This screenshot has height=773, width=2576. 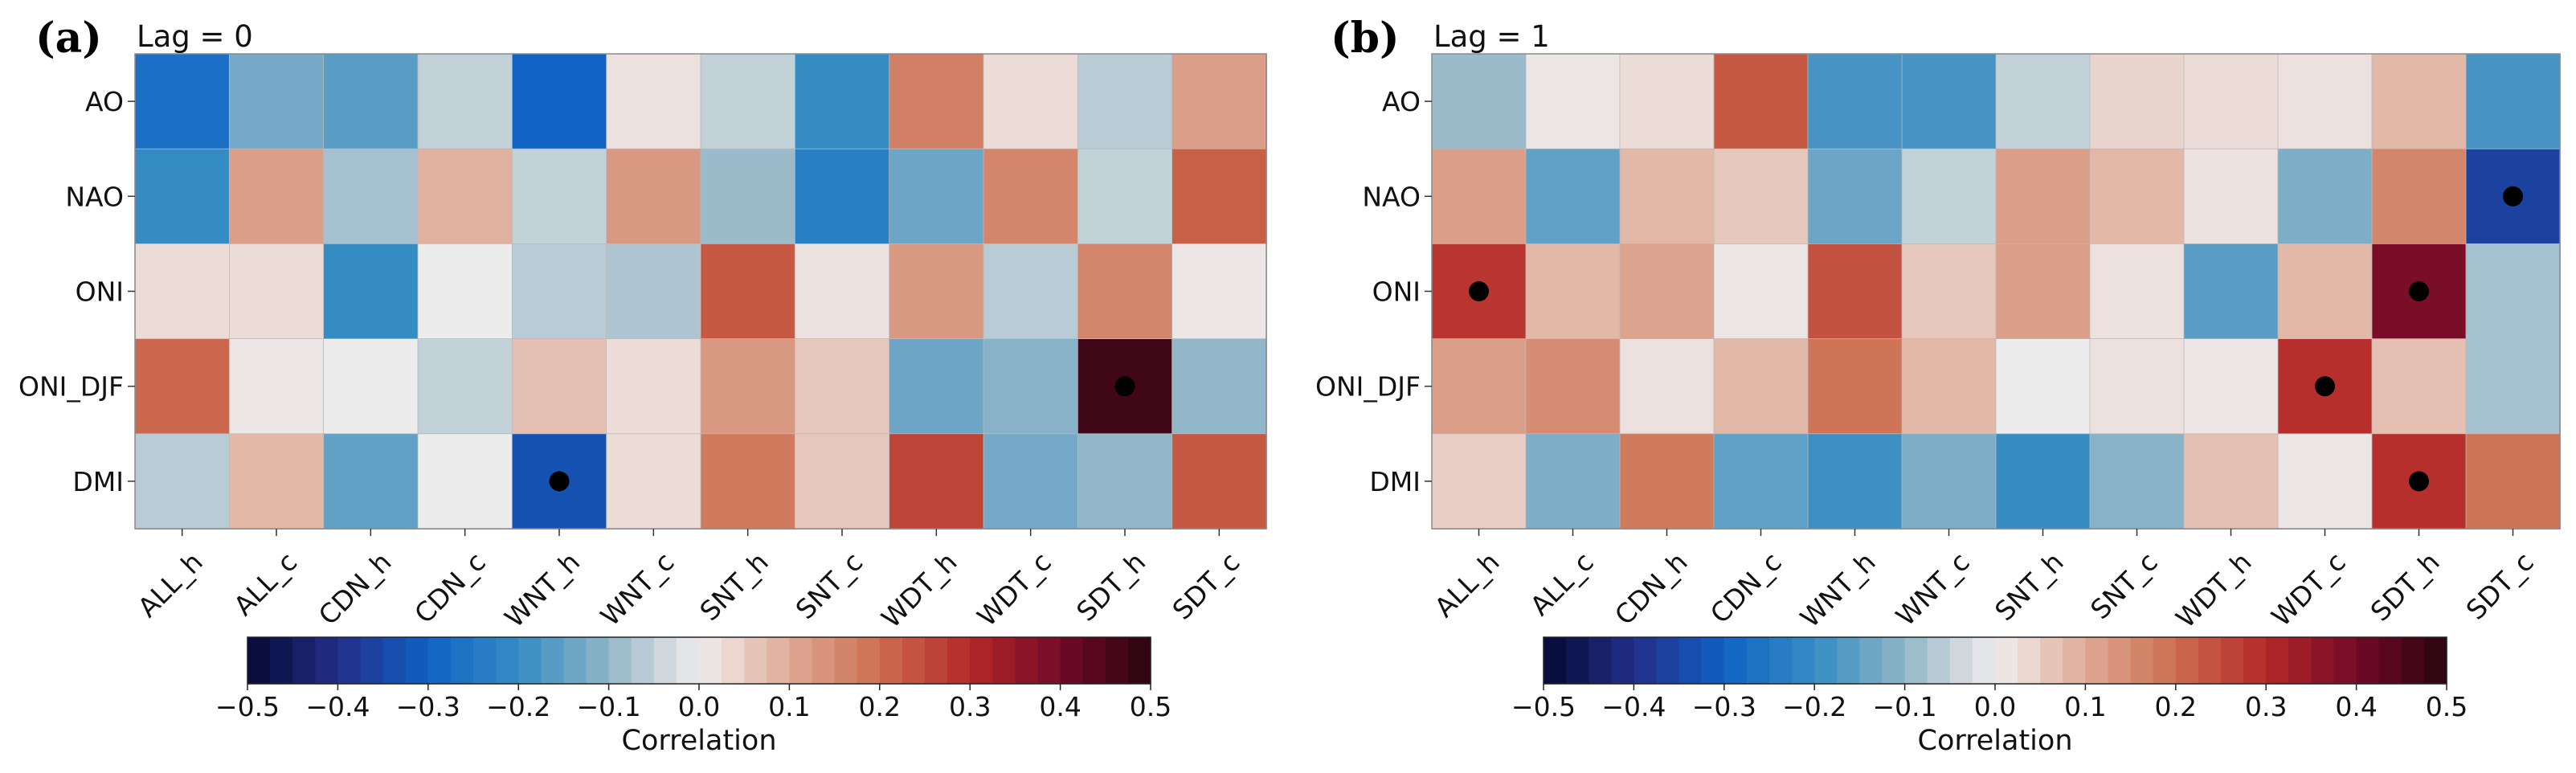 I want to click on x-tick-label: WNT_c, so click(x=638, y=589).